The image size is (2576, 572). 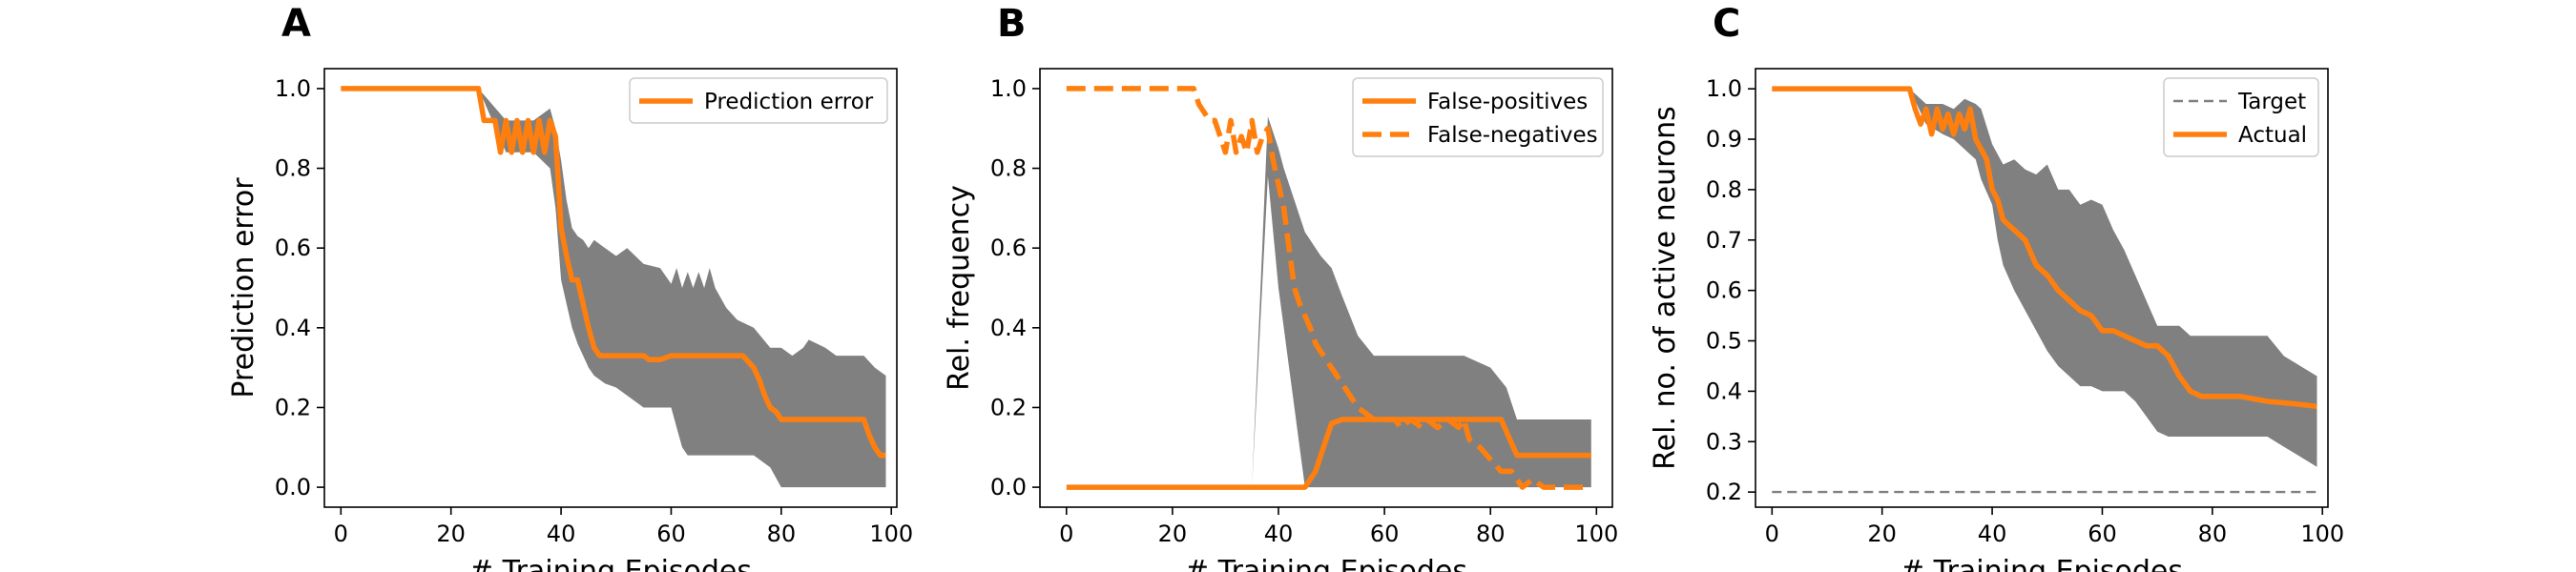 I want to click on series-line-actual, so click(x=2044, y=248).